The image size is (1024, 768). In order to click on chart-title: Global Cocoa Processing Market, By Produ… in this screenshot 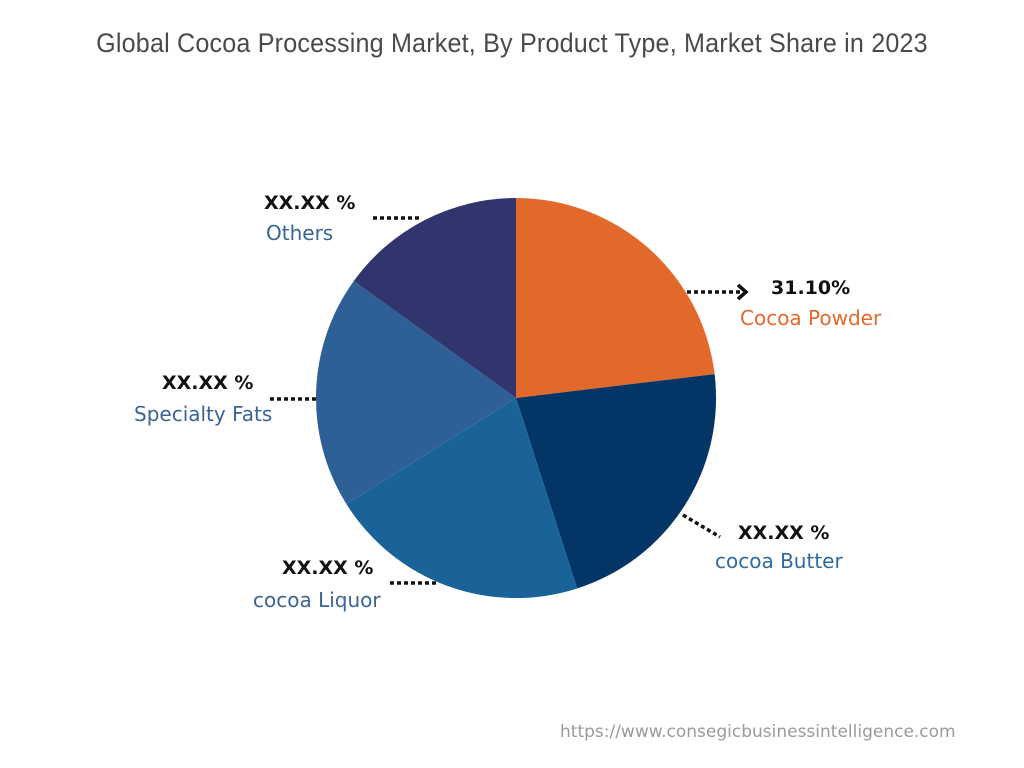, I will do `click(512, 43)`.